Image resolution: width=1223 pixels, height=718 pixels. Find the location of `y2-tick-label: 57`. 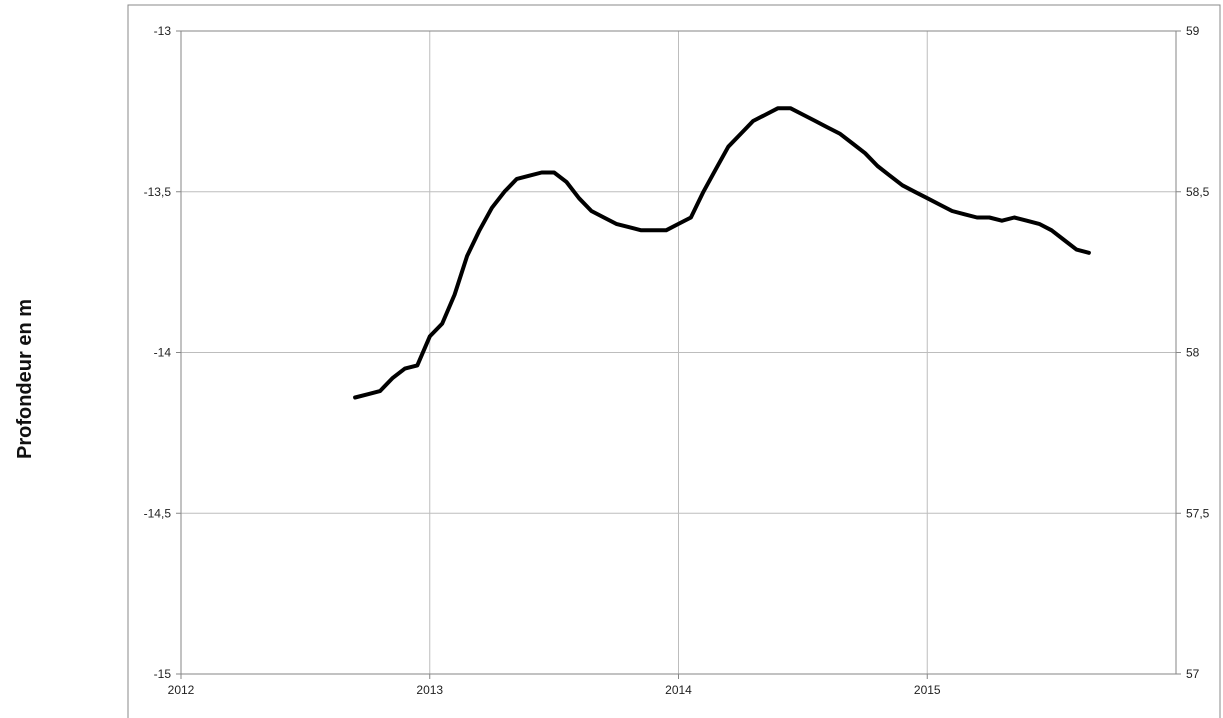

y2-tick-label: 57 is located at coordinates (1193, 674).